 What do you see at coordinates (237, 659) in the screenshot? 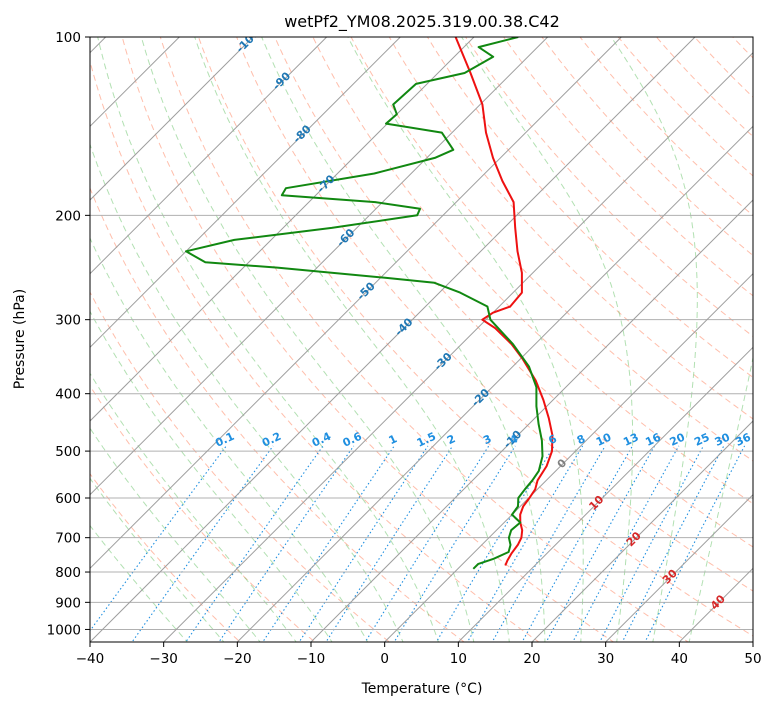
I see `x-tick-label: −20` at bounding box center [237, 659].